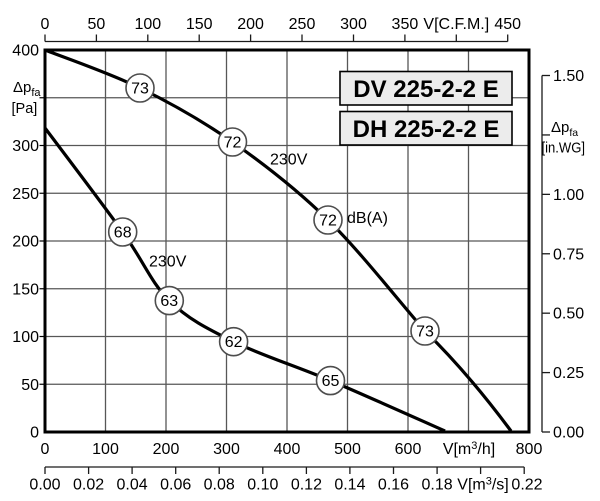 This screenshot has height=501, width=600. I want to click on svg-text: 0.75, so click(568, 254).